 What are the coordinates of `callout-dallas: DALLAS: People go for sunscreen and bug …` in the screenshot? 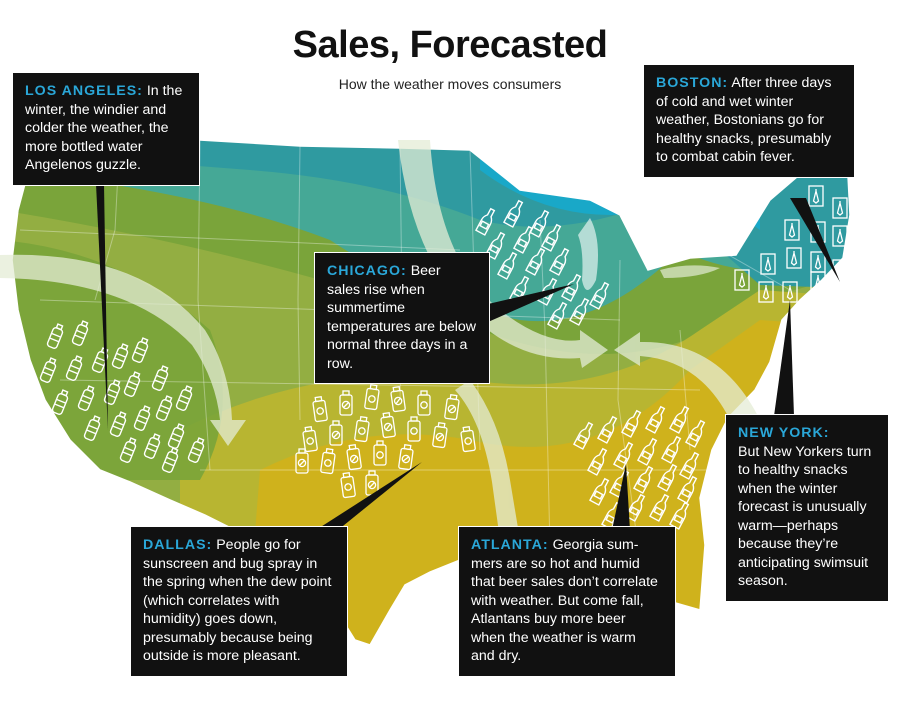 It's located at (239, 601).